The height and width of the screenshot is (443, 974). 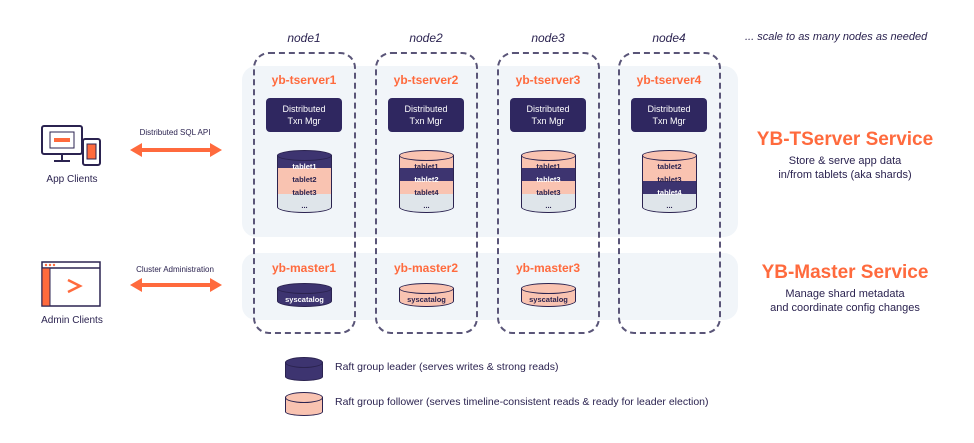 What do you see at coordinates (304, 369) in the screenshot?
I see `legend-leader-icon` at bounding box center [304, 369].